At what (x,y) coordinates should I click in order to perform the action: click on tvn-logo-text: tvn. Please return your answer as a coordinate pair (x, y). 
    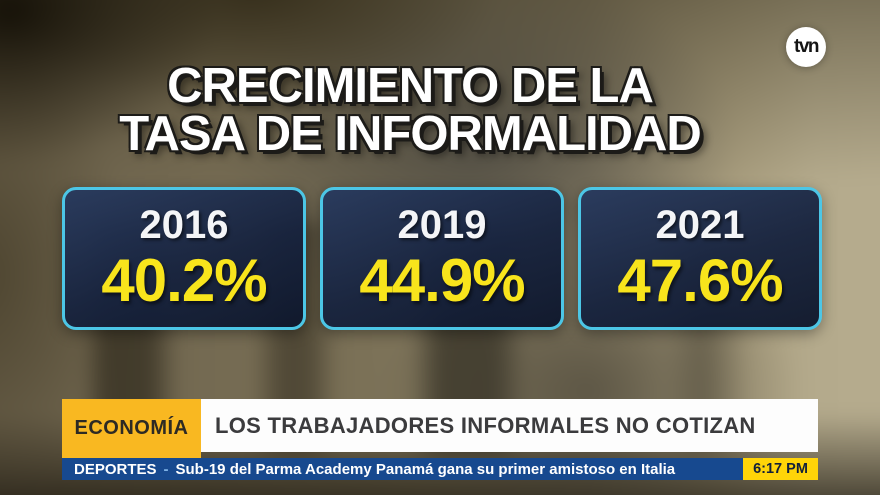
    Looking at the image, I should click on (807, 46).